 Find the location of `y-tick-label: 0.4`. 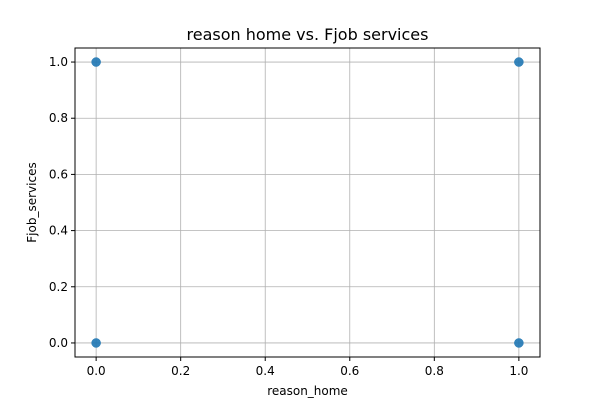

y-tick-label: 0.4 is located at coordinates (58, 231).